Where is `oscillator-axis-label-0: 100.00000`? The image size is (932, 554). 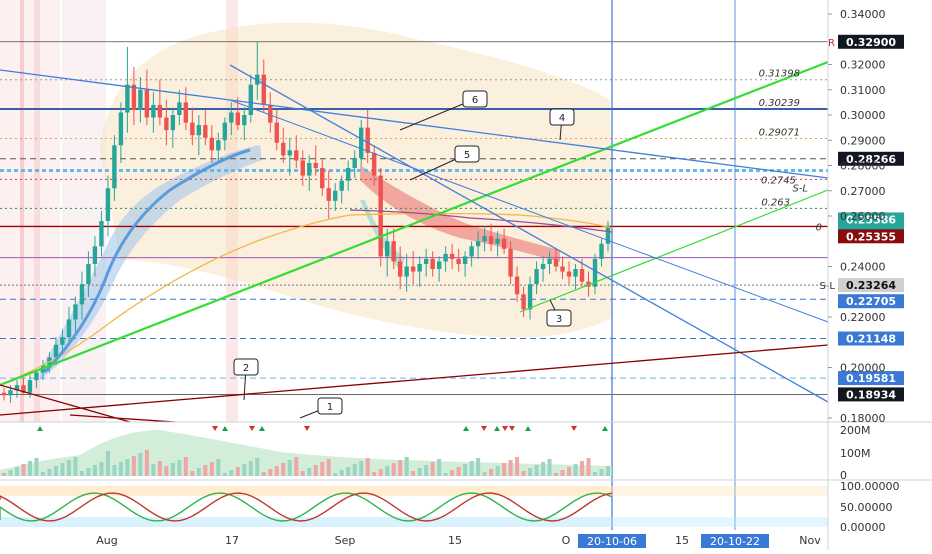
oscillator-axis-label-0: 100.00000 is located at coordinates (870, 486).